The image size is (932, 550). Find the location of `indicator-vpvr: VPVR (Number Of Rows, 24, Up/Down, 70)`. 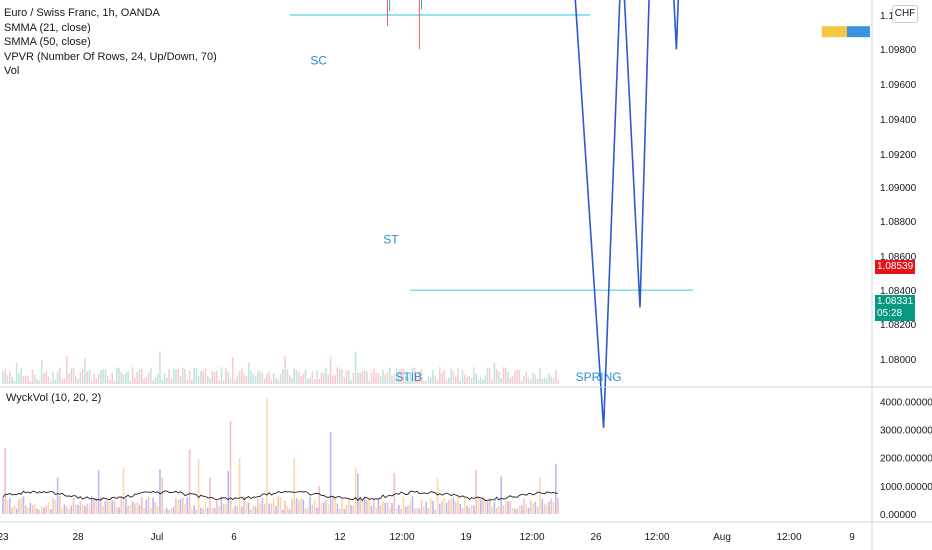

indicator-vpvr: VPVR (Number Of Rows, 24, Up/Down, 70) is located at coordinates (110, 56).